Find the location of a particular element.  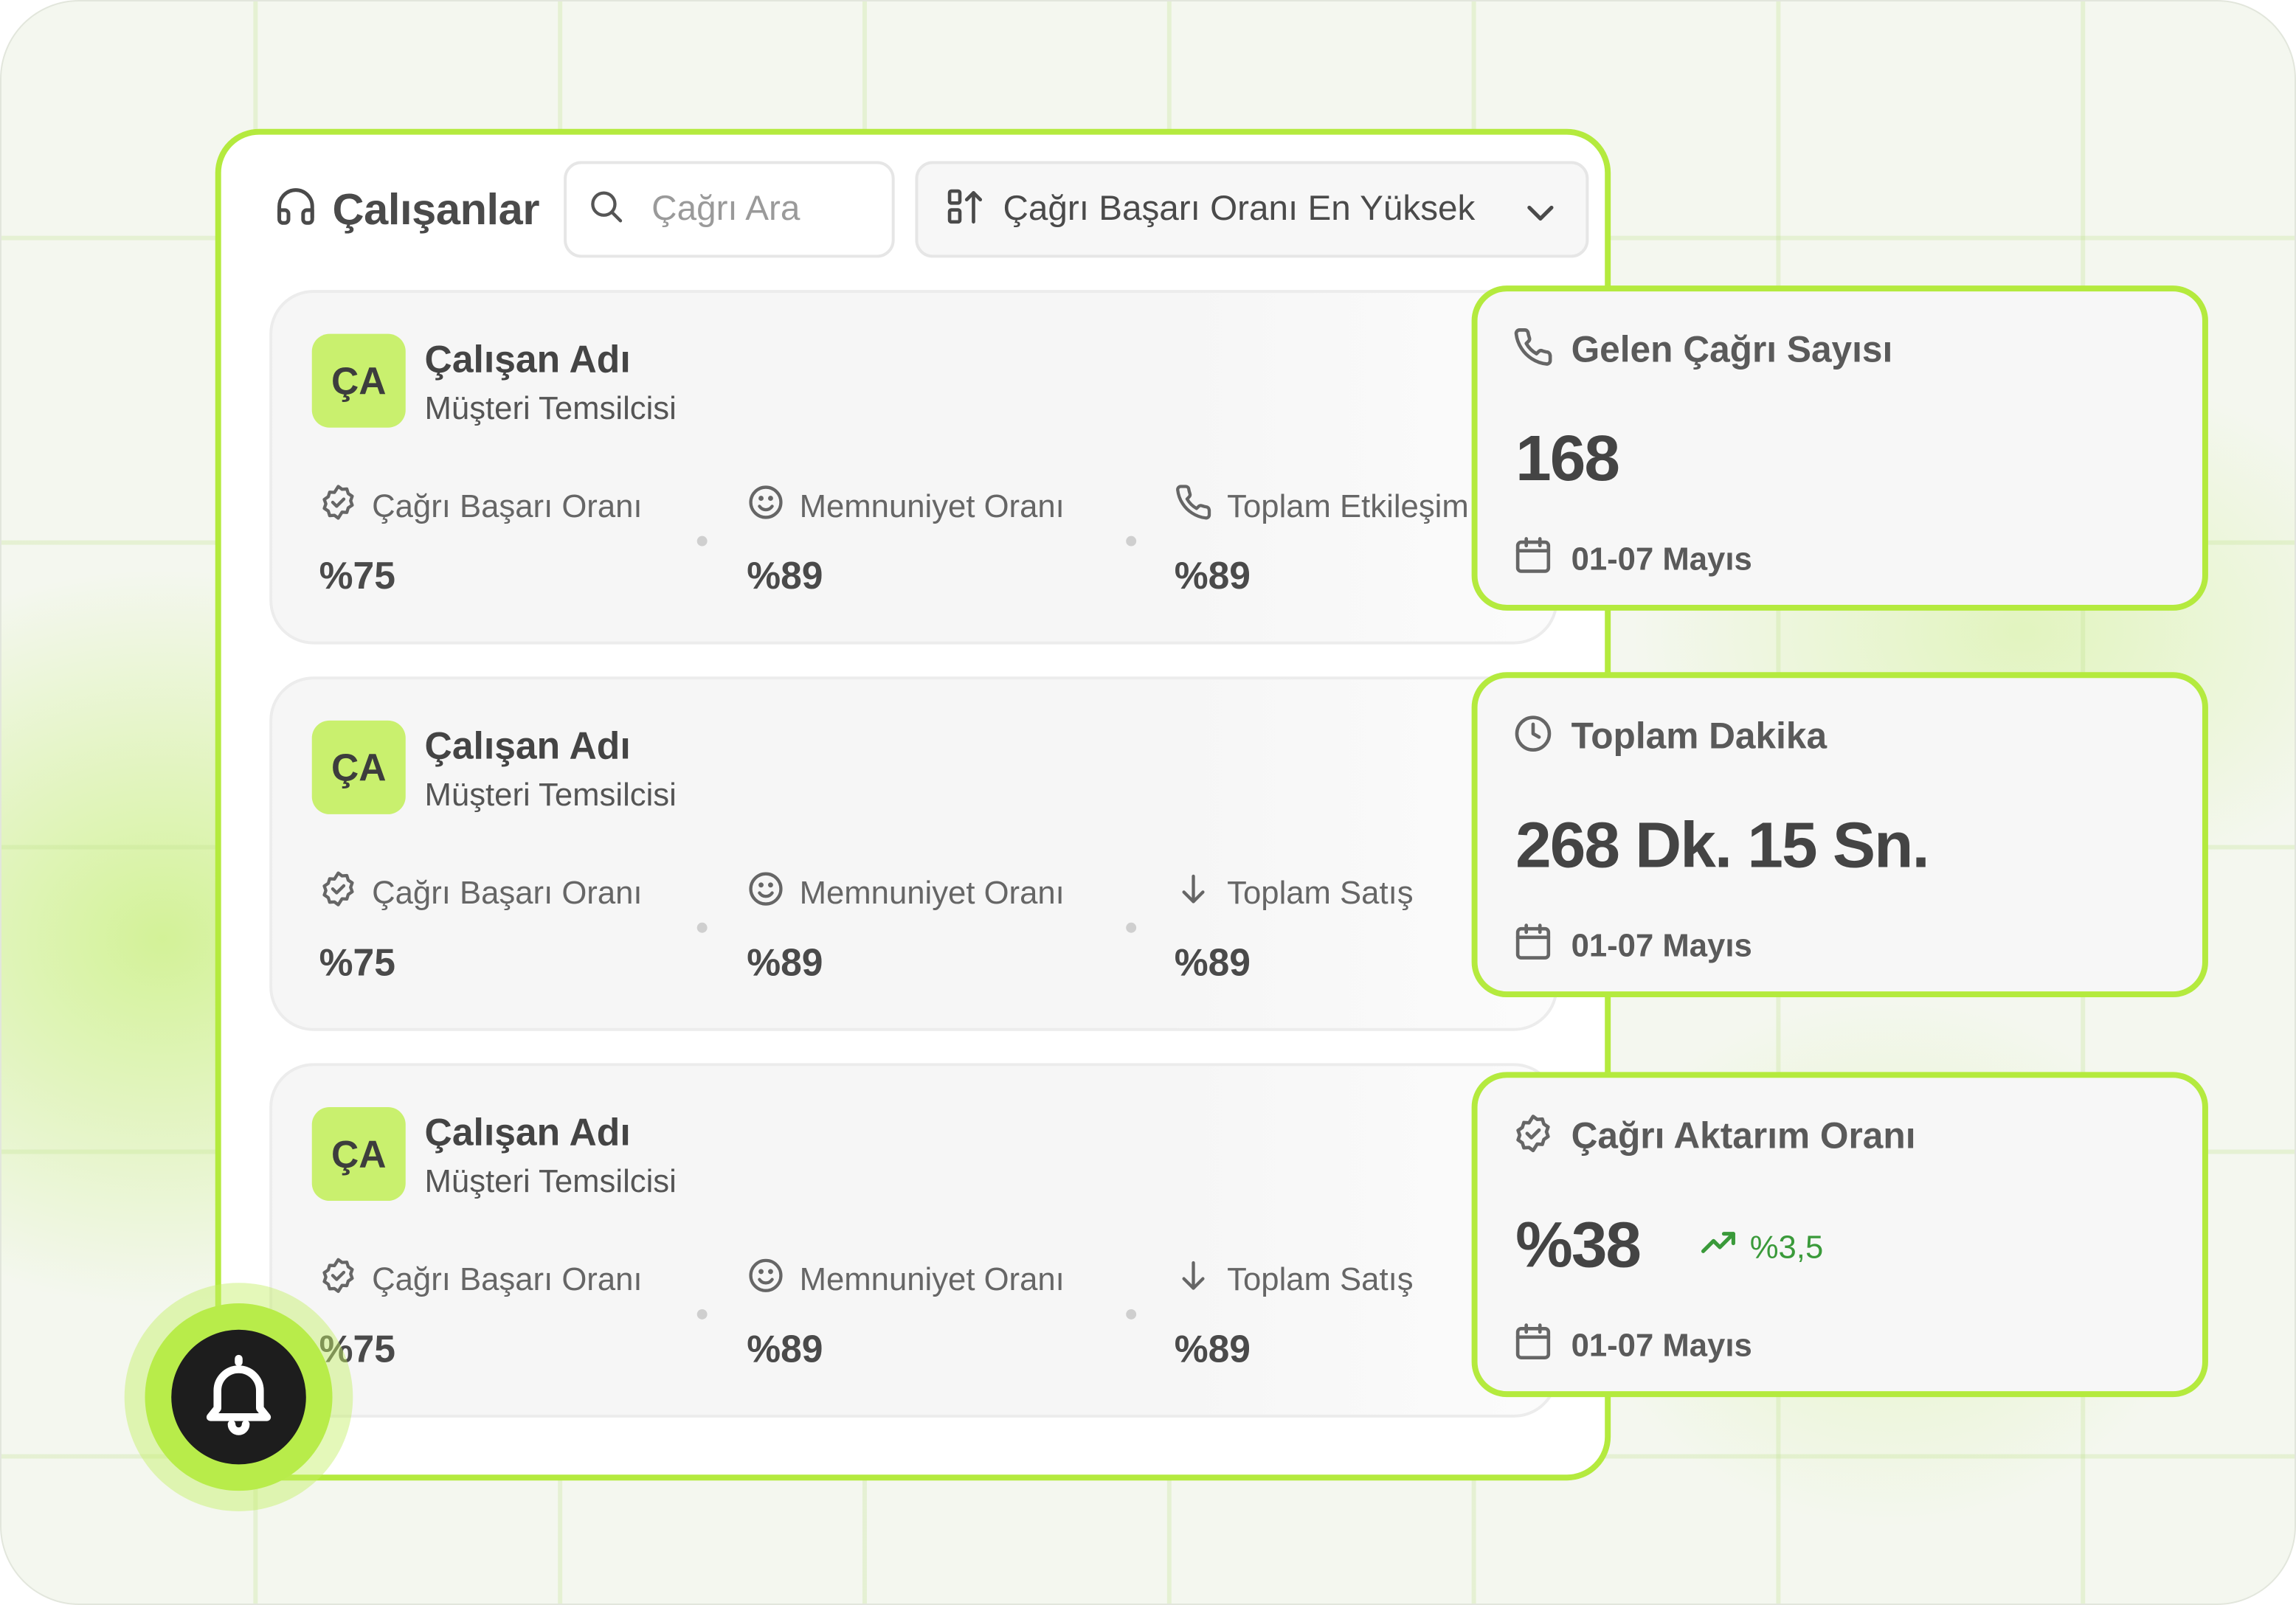

stat-title: Toplam Dakika is located at coordinates (1699, 736).